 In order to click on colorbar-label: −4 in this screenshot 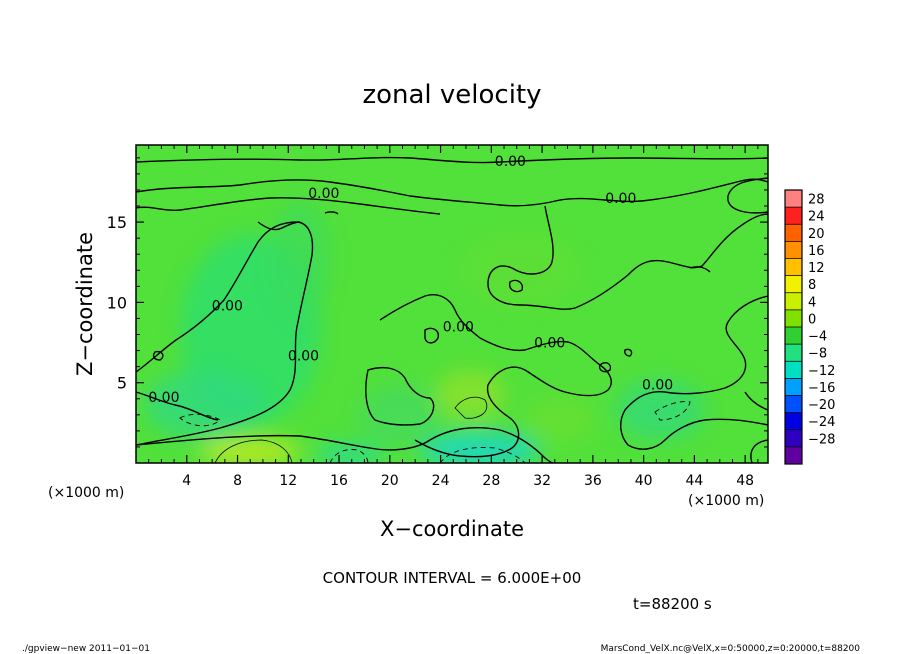, I will do `click(817, 337)`.